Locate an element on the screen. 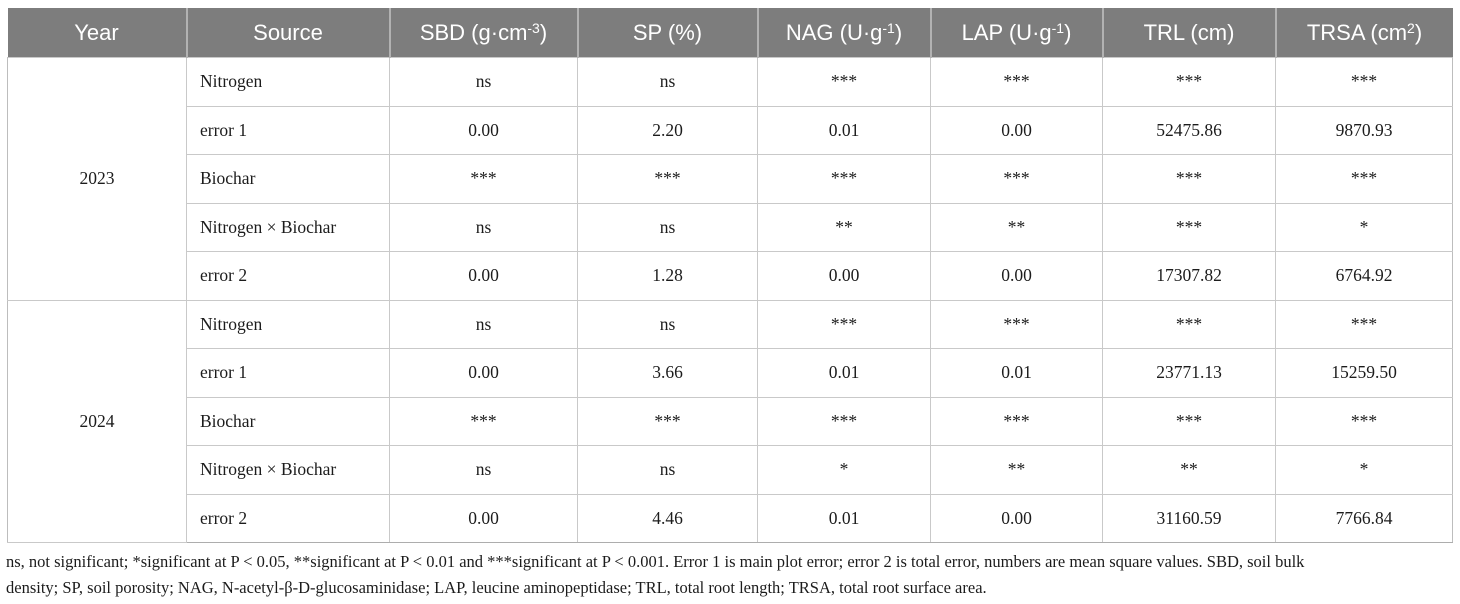 The image size is (1460, 604). header-trsa: TRSA (cm2) is located at coordinates (1363, 33).